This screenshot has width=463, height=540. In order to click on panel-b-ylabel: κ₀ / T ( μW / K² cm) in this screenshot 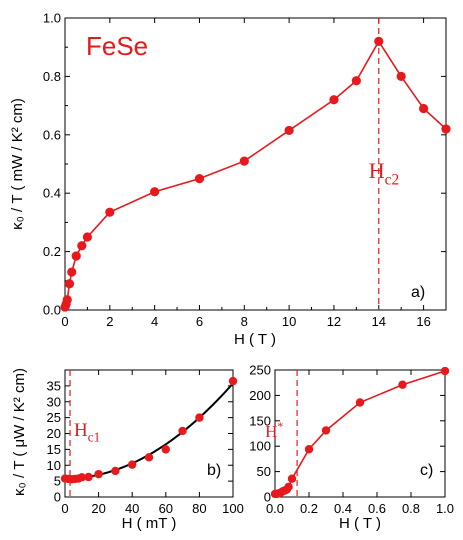, I will do `click(19, 432)`.